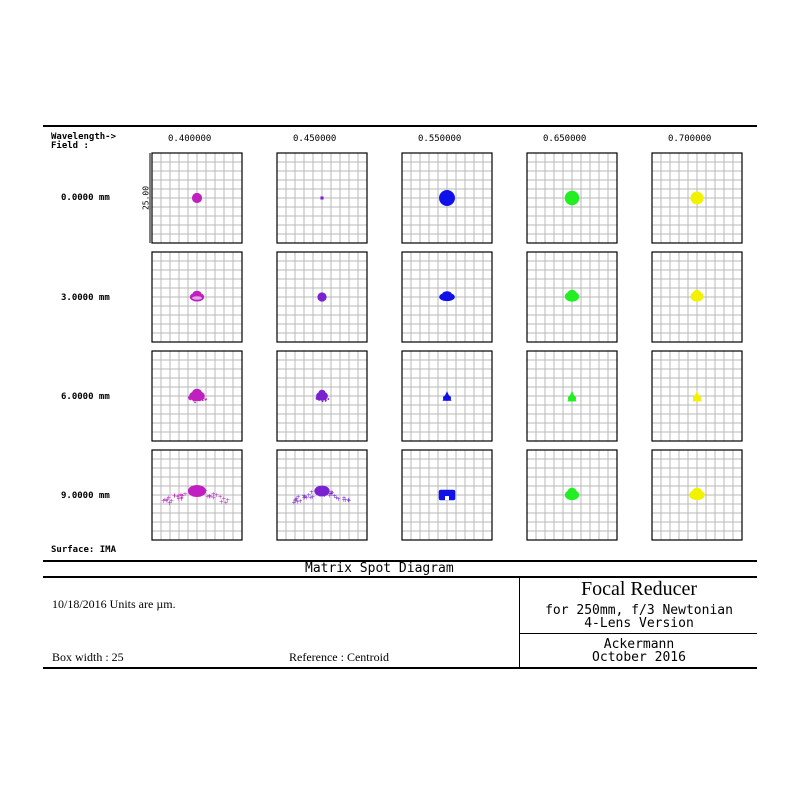  I want to click on lens-title: Focal Reducer, so click(639, 589).